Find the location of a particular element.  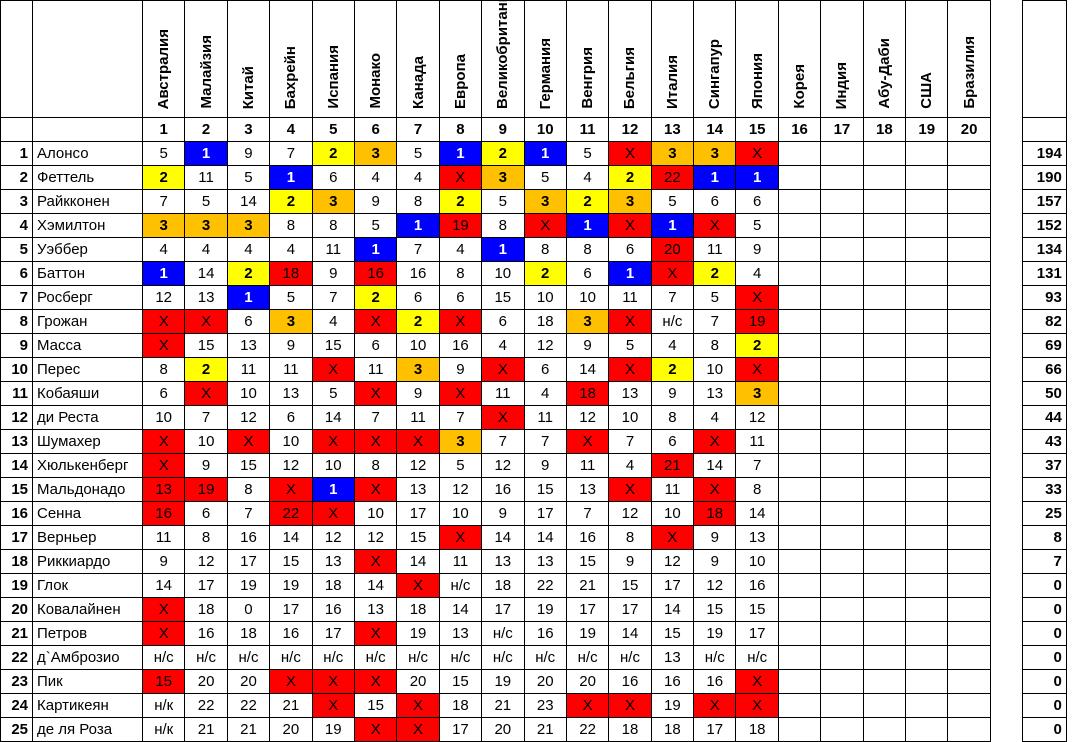

country-header-cell: Бельгия is located at coordinates (630, 59).